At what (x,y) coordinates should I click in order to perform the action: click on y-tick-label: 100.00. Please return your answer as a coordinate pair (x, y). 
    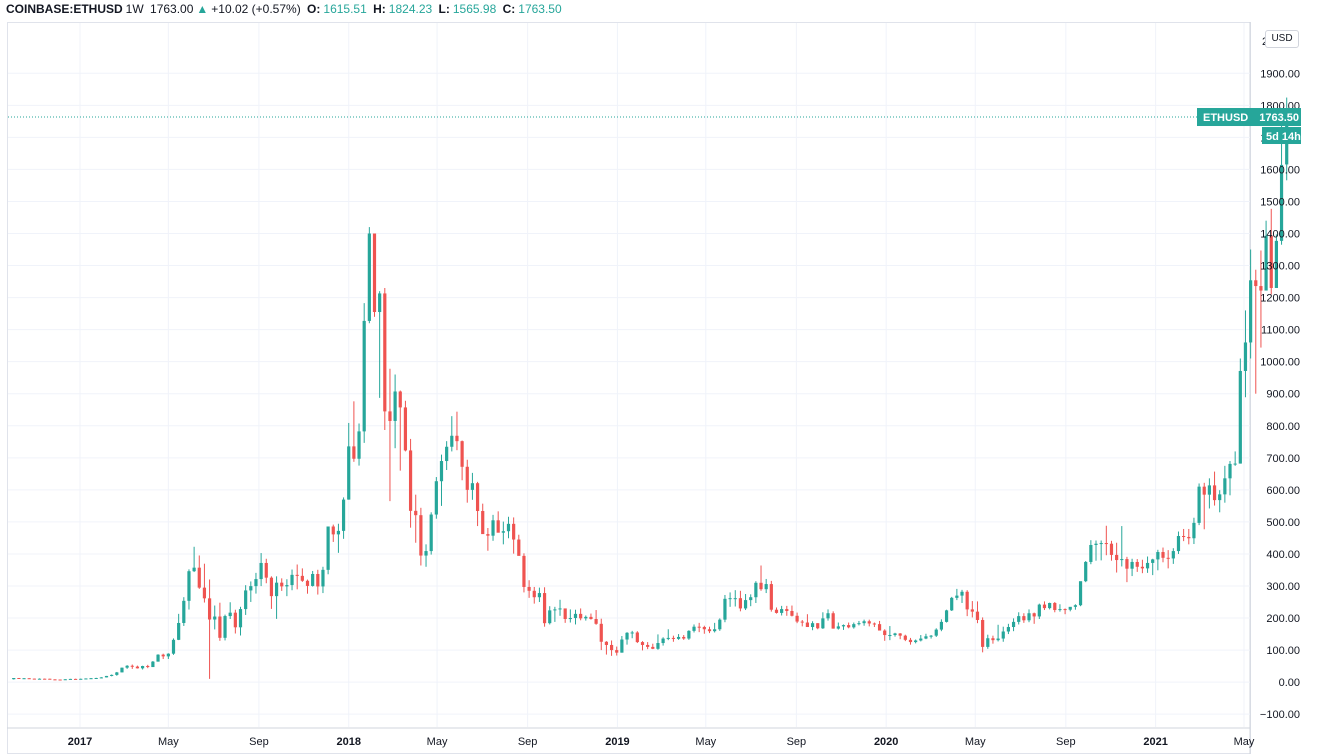
    Looking at the image, I should click on (1283, 651).